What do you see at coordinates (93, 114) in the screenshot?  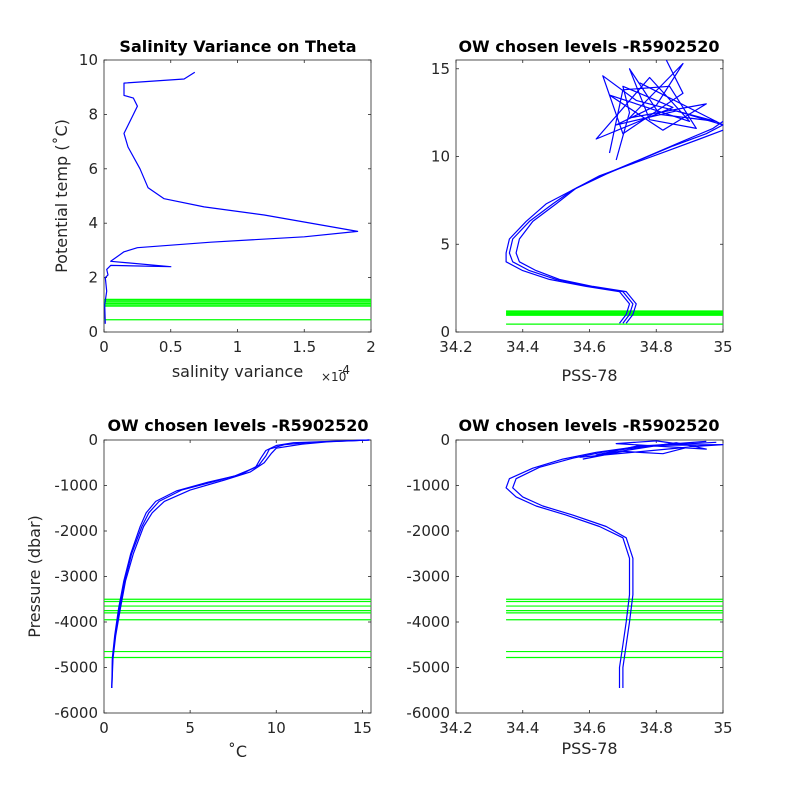 I see `chart-1-y-tick-label: 8` at bounding box center [93, 114].